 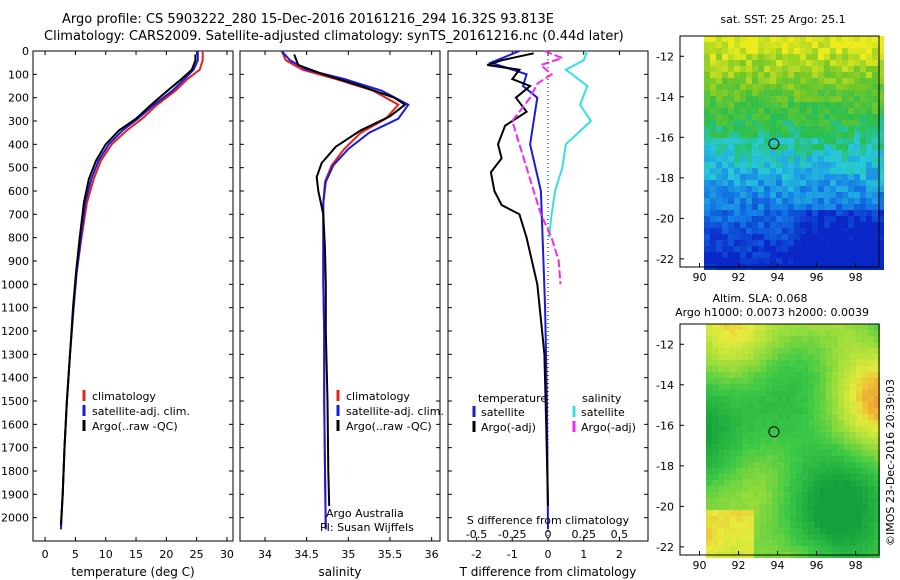 I want to click on temperature-xlabel: temperature (deg C), so click(x=132, y=572).